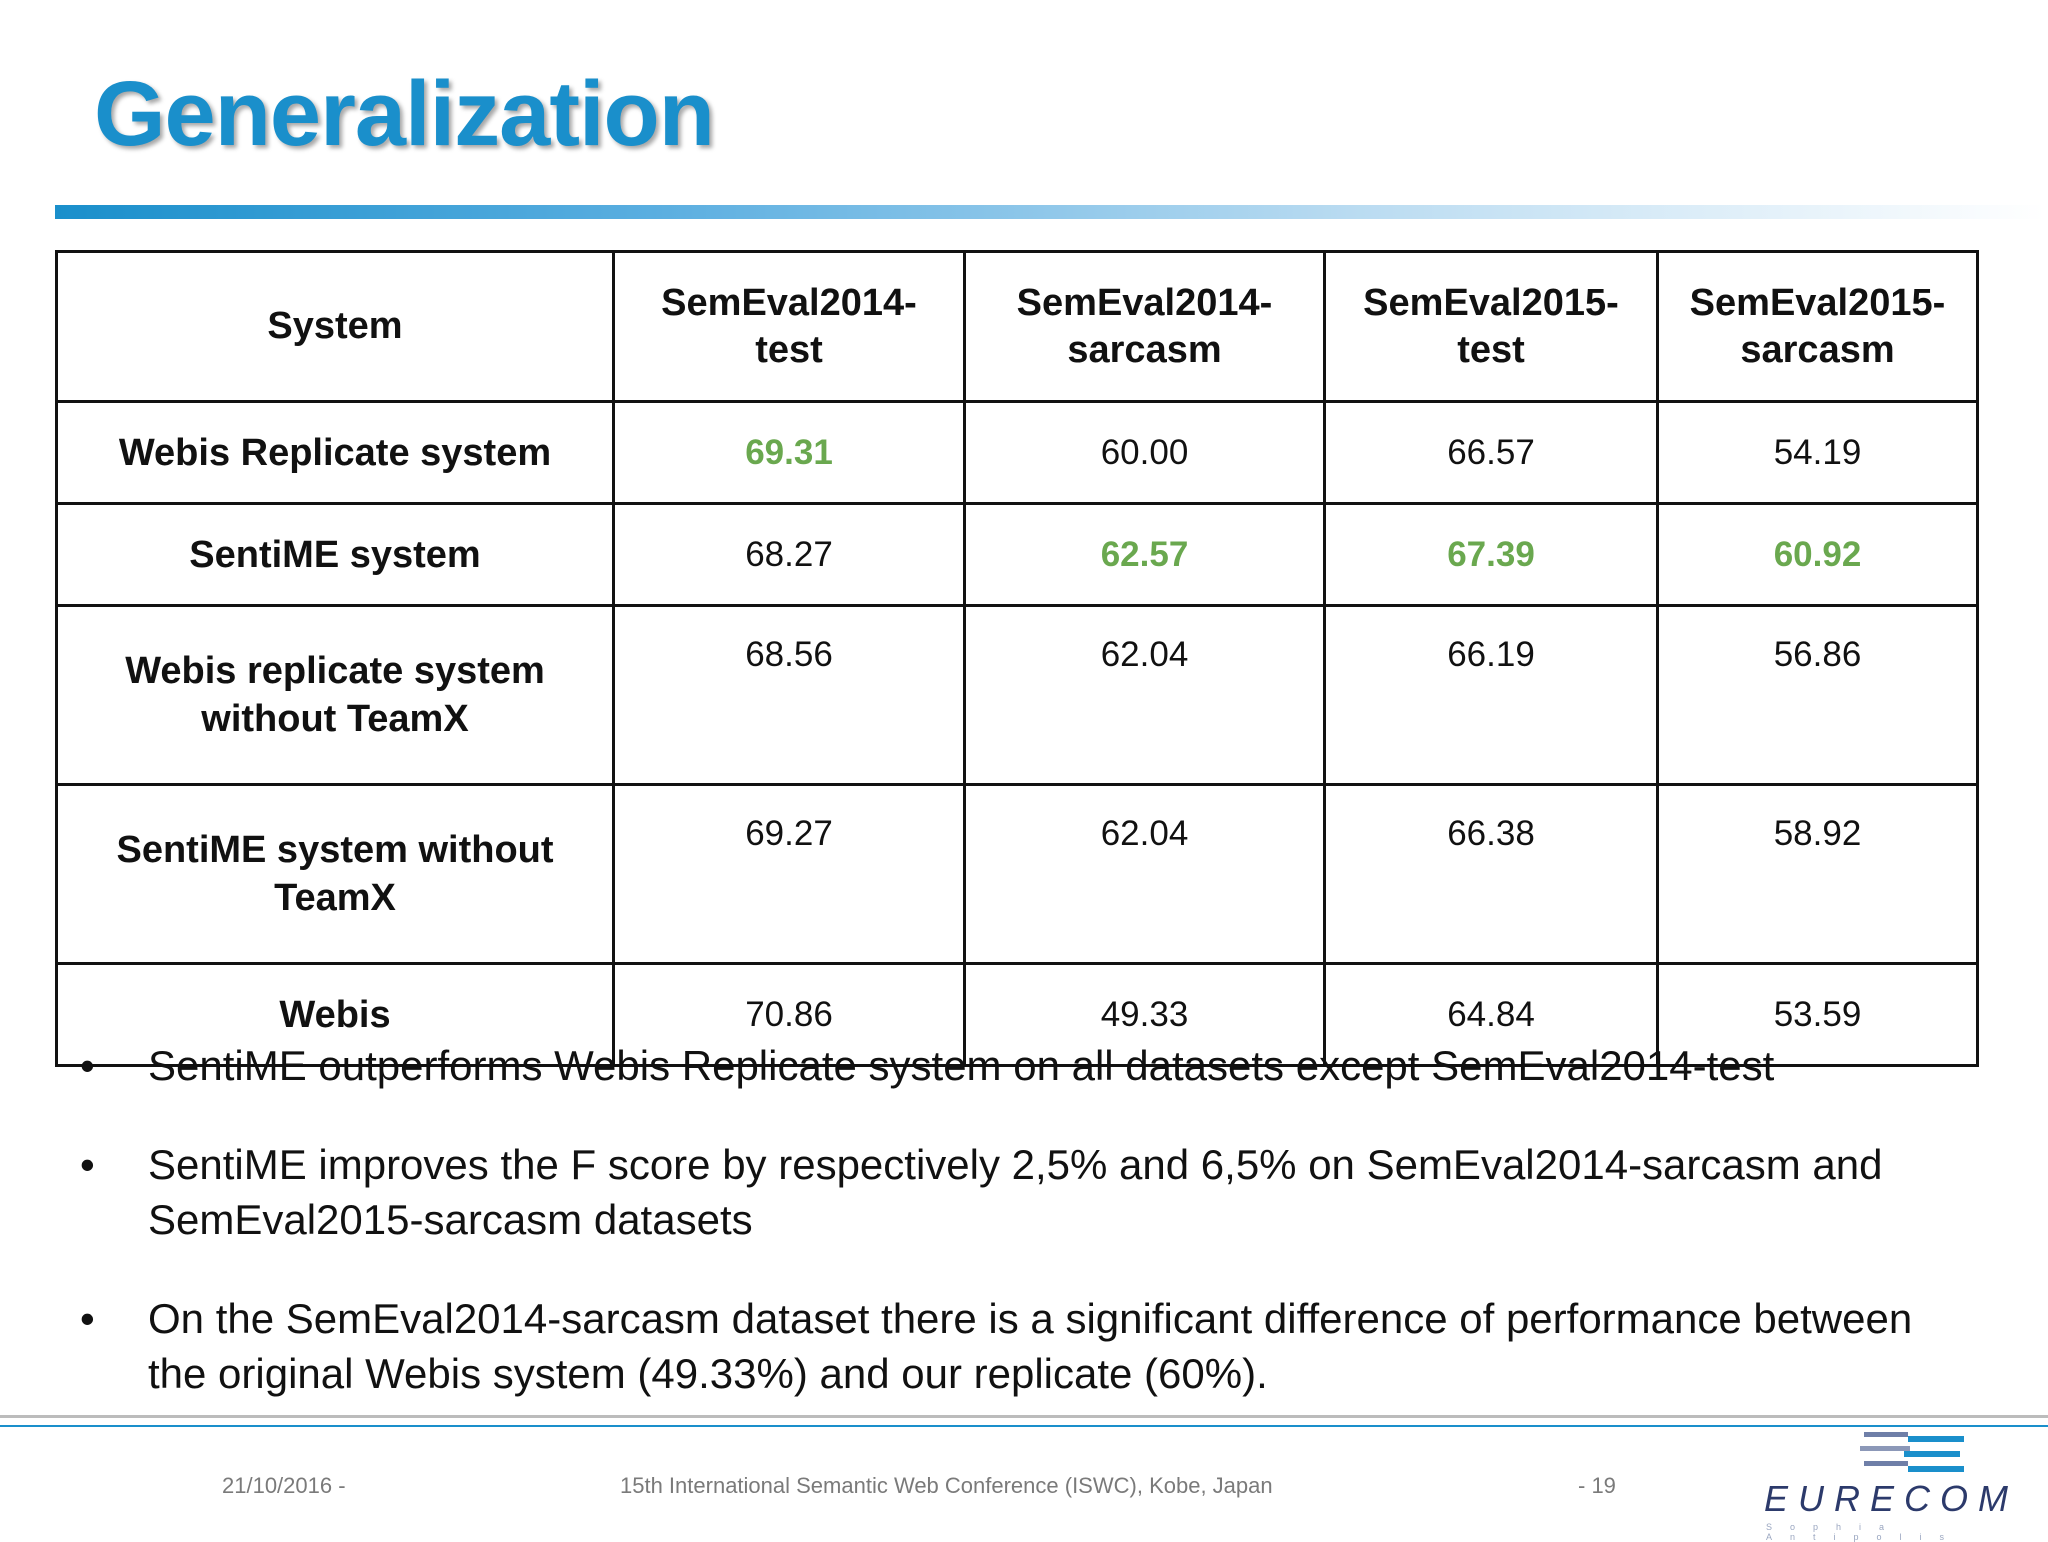 The height and width of the screenshot is (1542, 2048). What do you see at coordinates (1864, 1532) in the screenshot?
I see `logo-subtitle: Sophia Antipolis` at bounding box center [1864, 1532].